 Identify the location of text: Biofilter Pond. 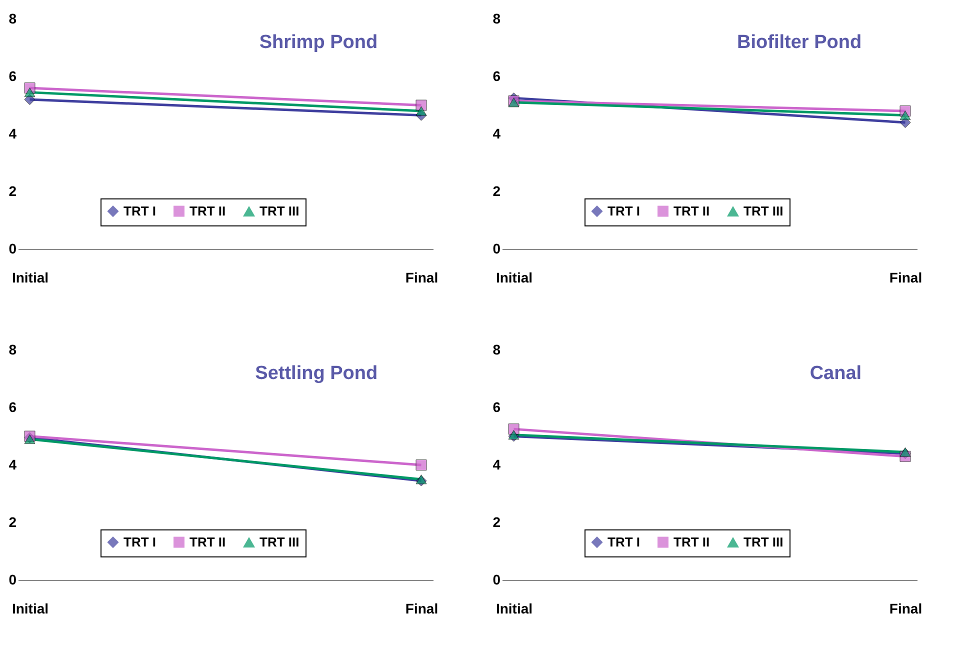
(799, 42).